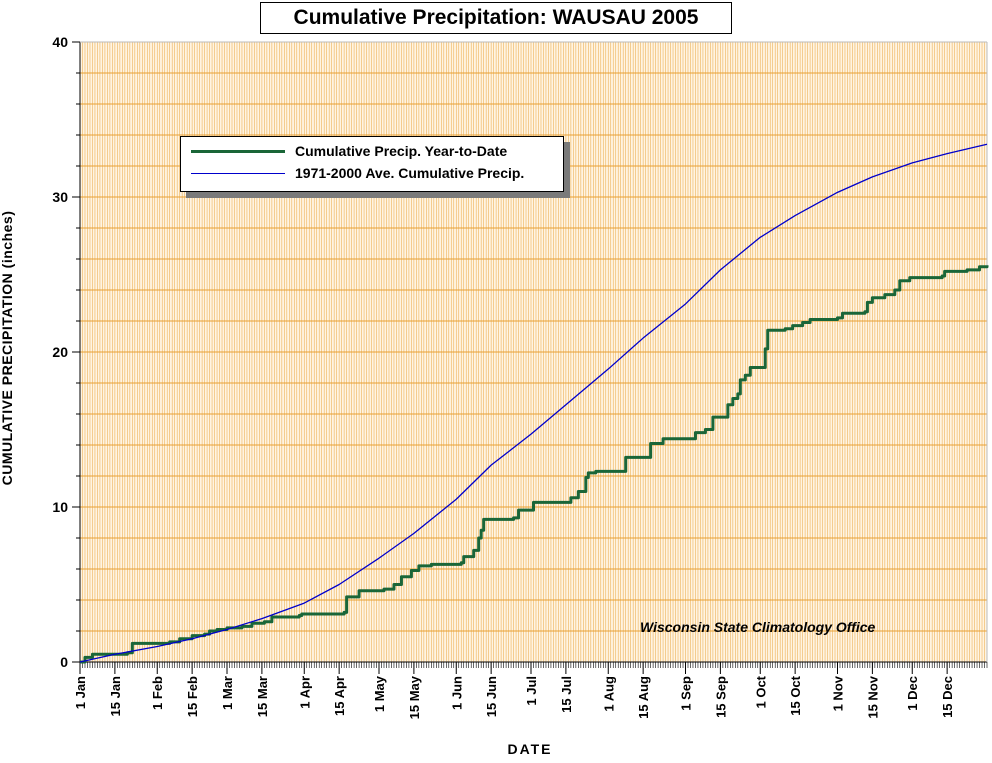  I want to click on x-tick-label: 15 Sep, so click(720, 697).